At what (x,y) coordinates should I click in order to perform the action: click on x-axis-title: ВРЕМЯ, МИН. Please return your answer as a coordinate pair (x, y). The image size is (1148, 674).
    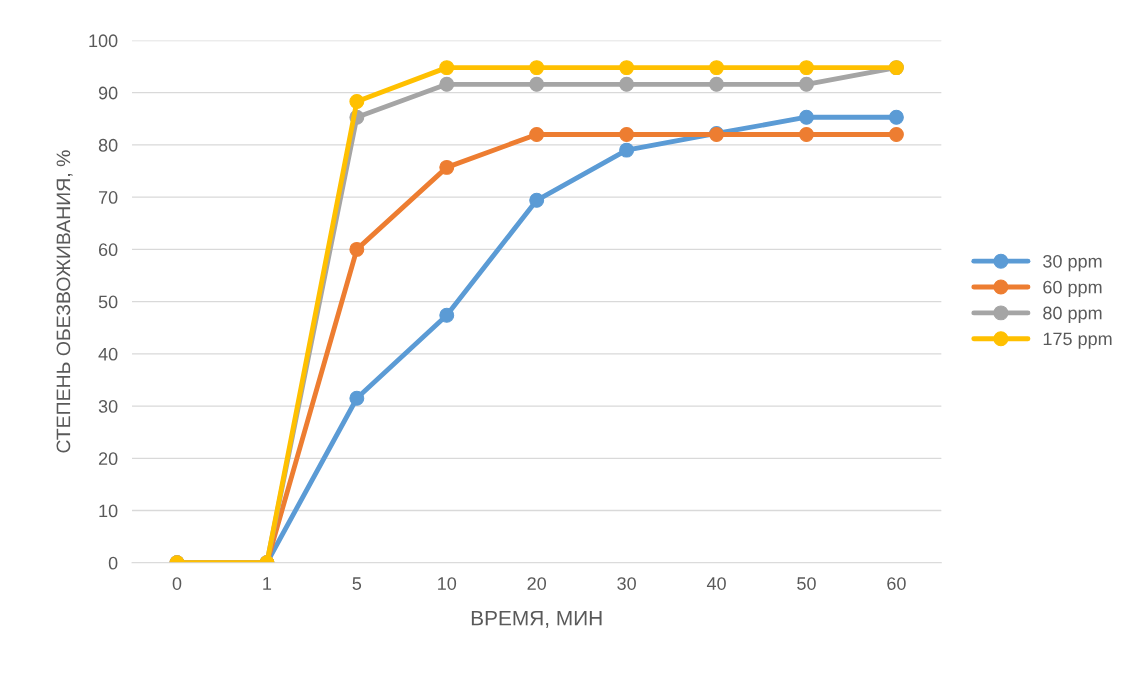
    Looking at the image, I should click on (536, 619).